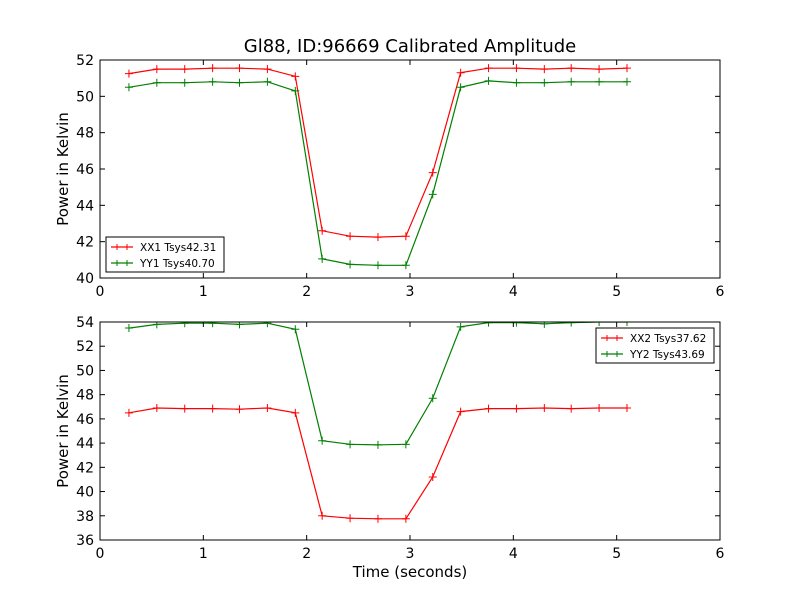 This screenshot has height=600, width=800. What do you see at coordinates (513, 554) in the screenshot?
I see `chart-2-x-tick-label: 4` at bounding box center [513, 554].